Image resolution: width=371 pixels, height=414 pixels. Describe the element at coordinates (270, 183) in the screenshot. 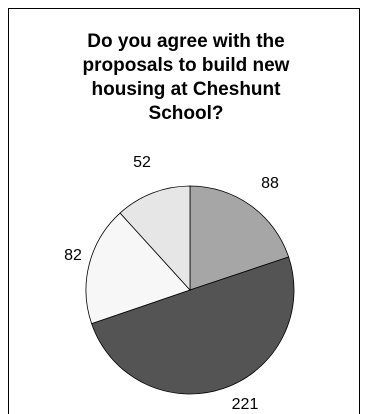

I see `data-label-88: 88` at that location.